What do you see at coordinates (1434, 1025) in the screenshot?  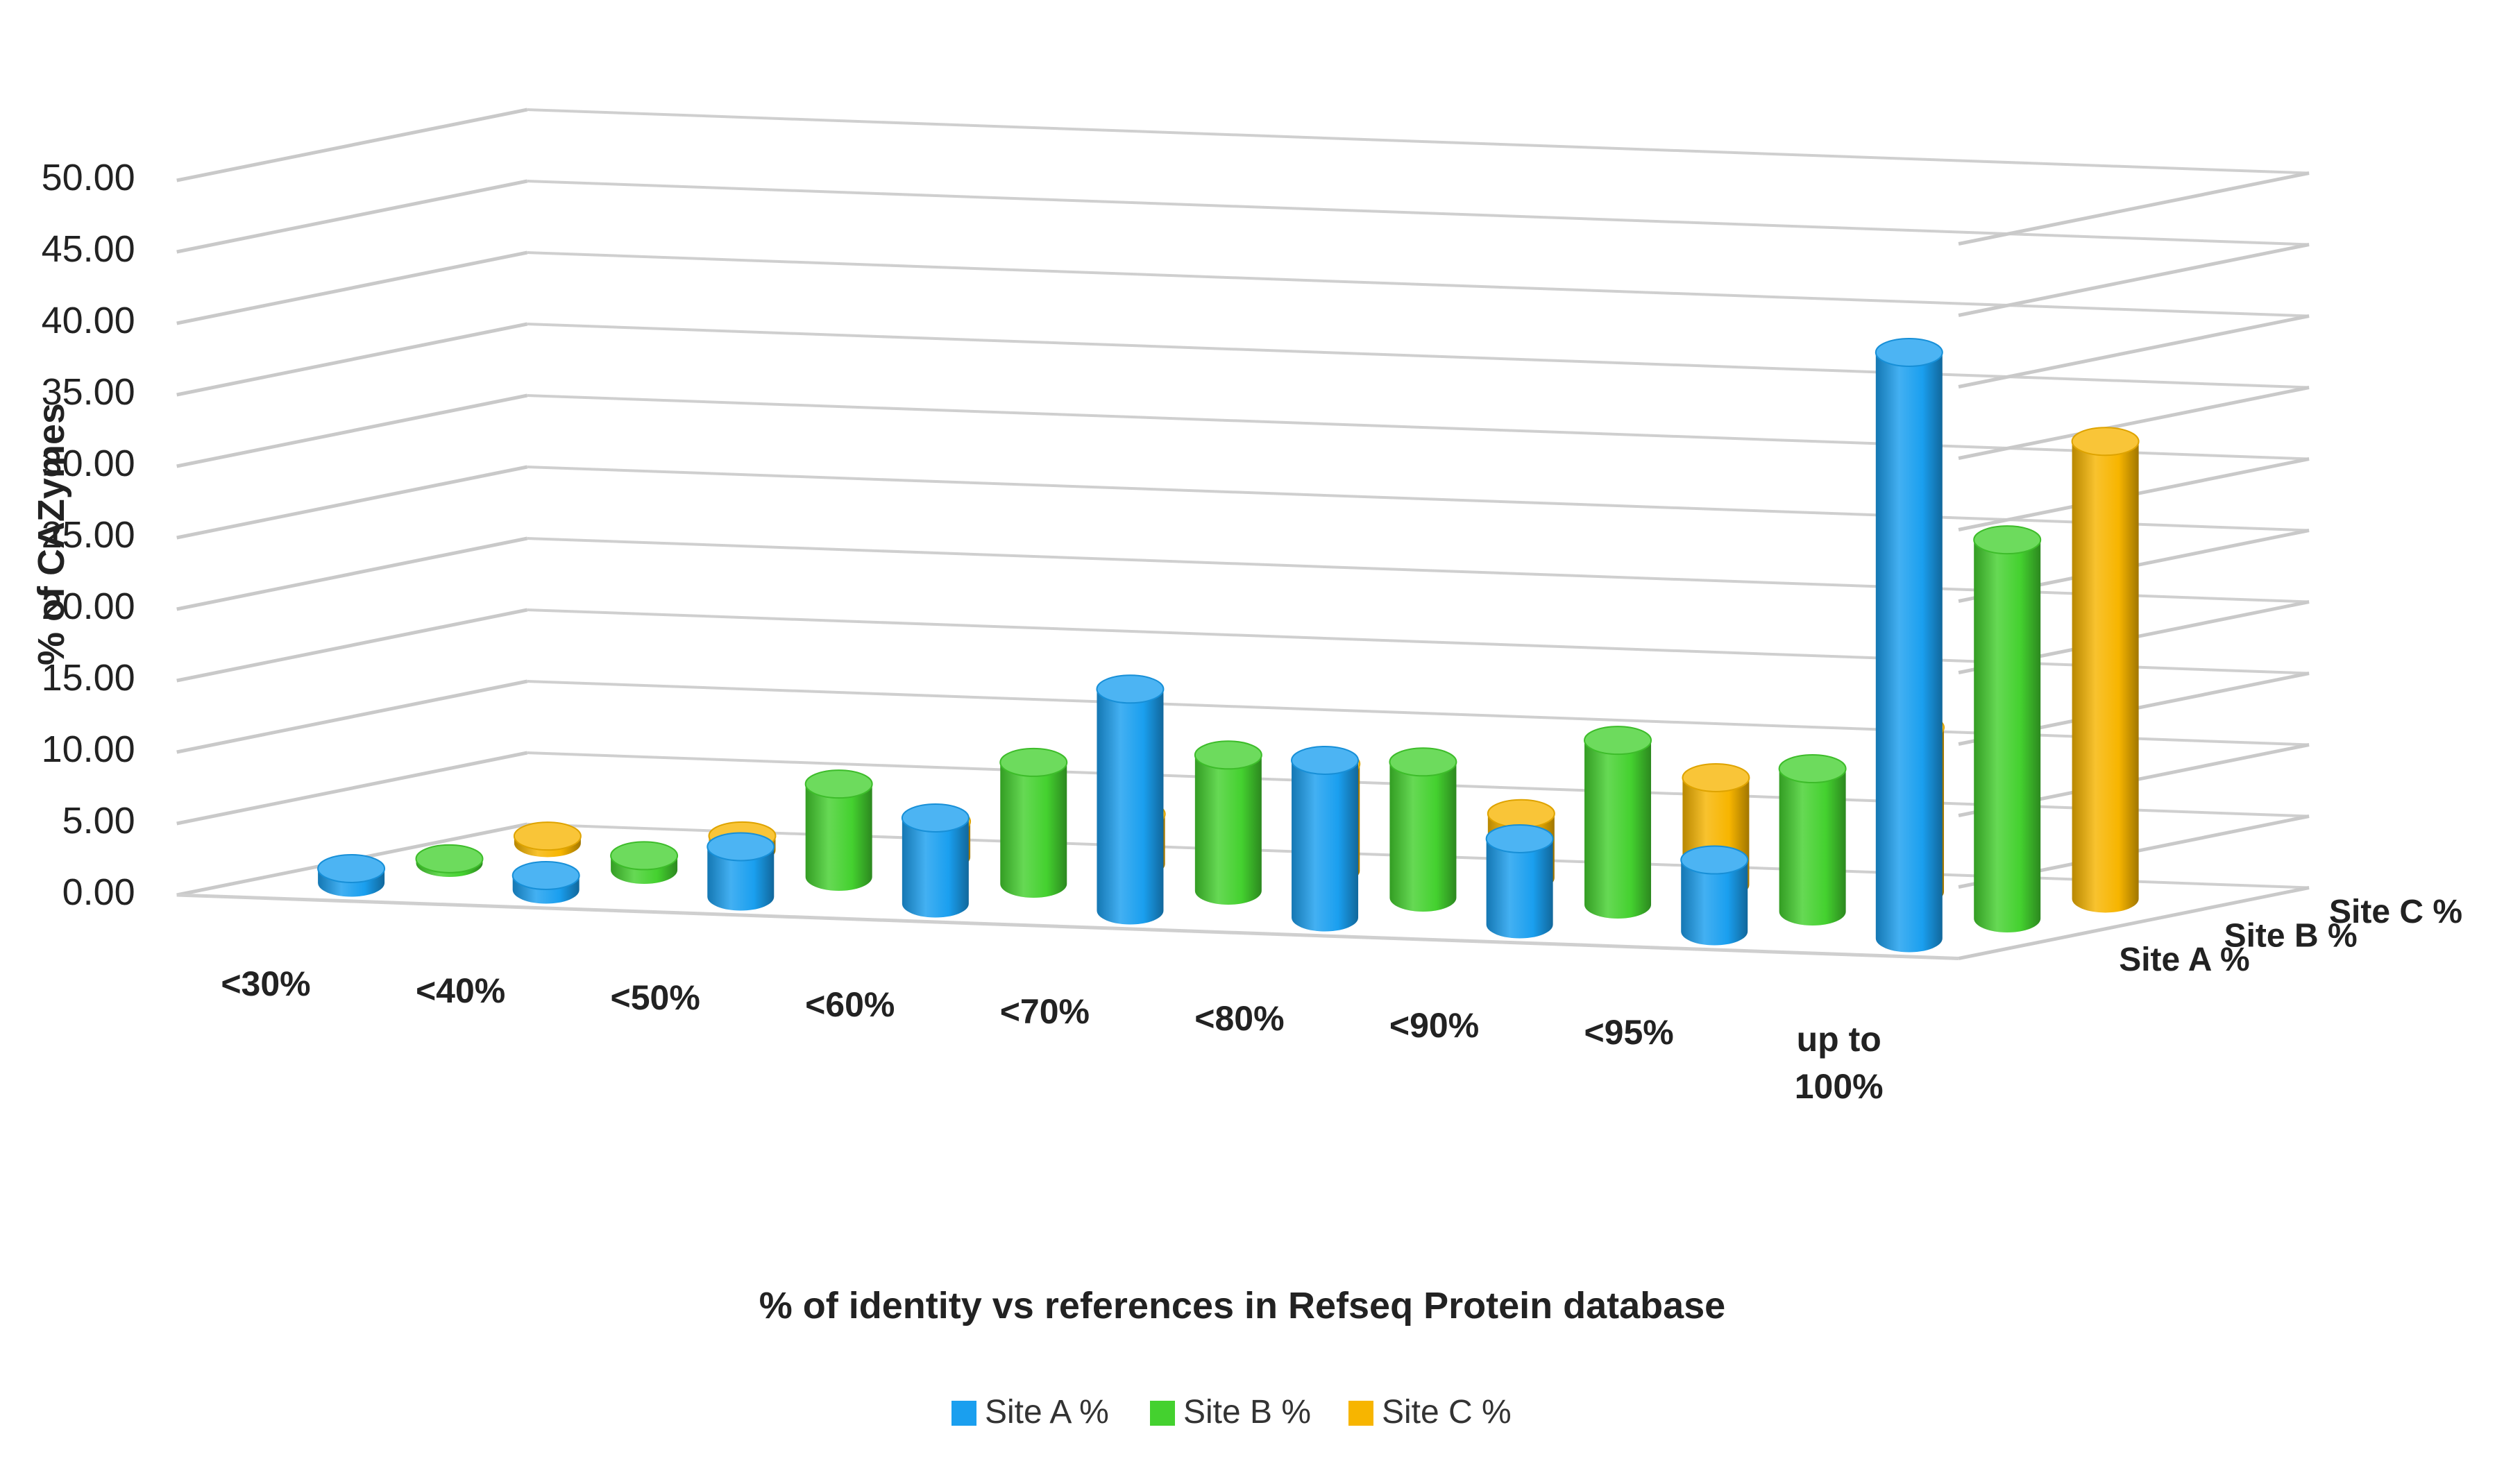 I see `x-tick-label: <90%` at bounding box center [1434, 1025].